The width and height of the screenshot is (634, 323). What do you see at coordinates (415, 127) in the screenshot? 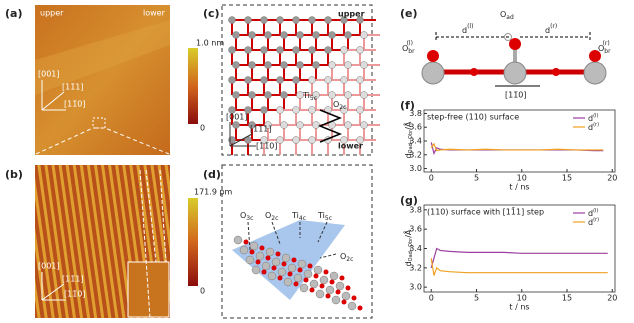
I see `y-tick-label: 3.6` at bounding box center [415, 127].